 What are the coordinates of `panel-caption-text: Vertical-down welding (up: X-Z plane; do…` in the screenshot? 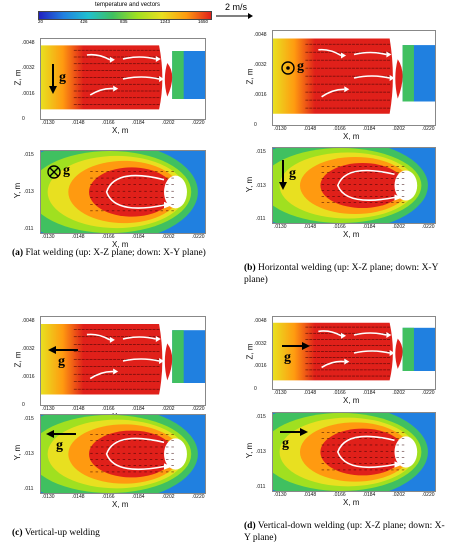 It's located at (344, 532).